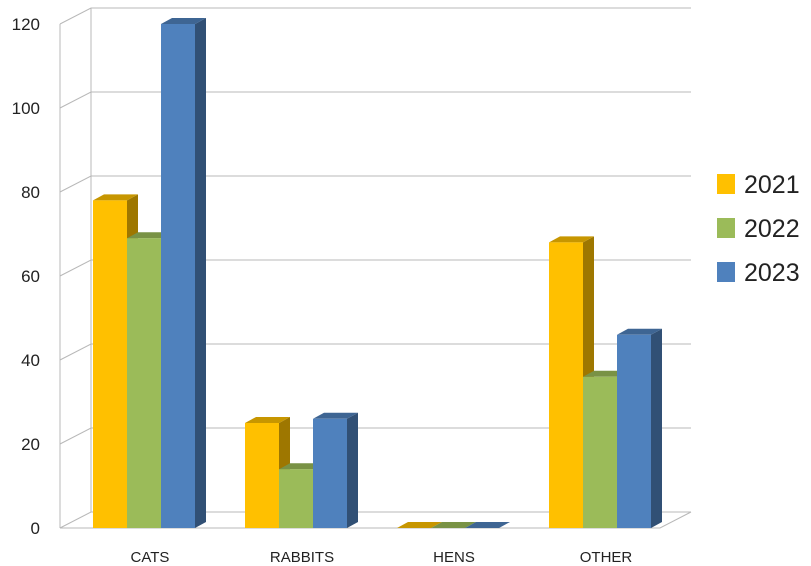  Describe the element at coordinates (30, 192) in the screenshot. I see `y-tick-label: 80` at that location.